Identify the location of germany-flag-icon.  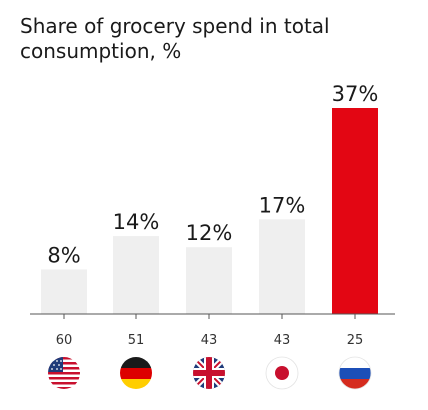
(136, 373).